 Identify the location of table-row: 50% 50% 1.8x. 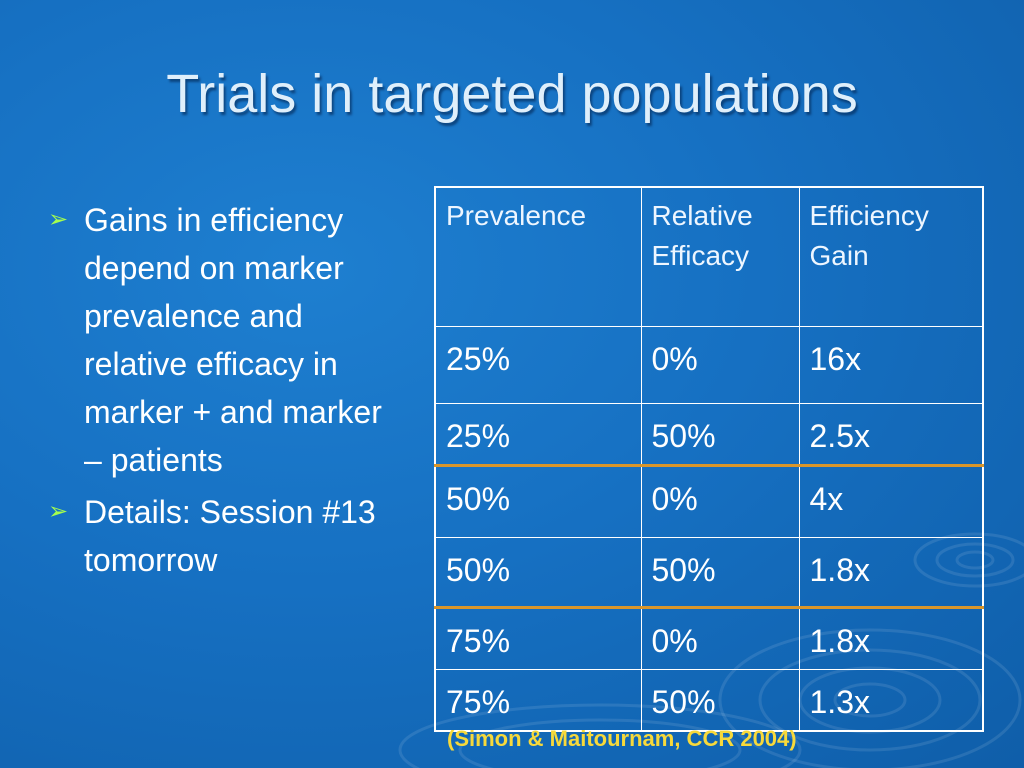
(709, 572).